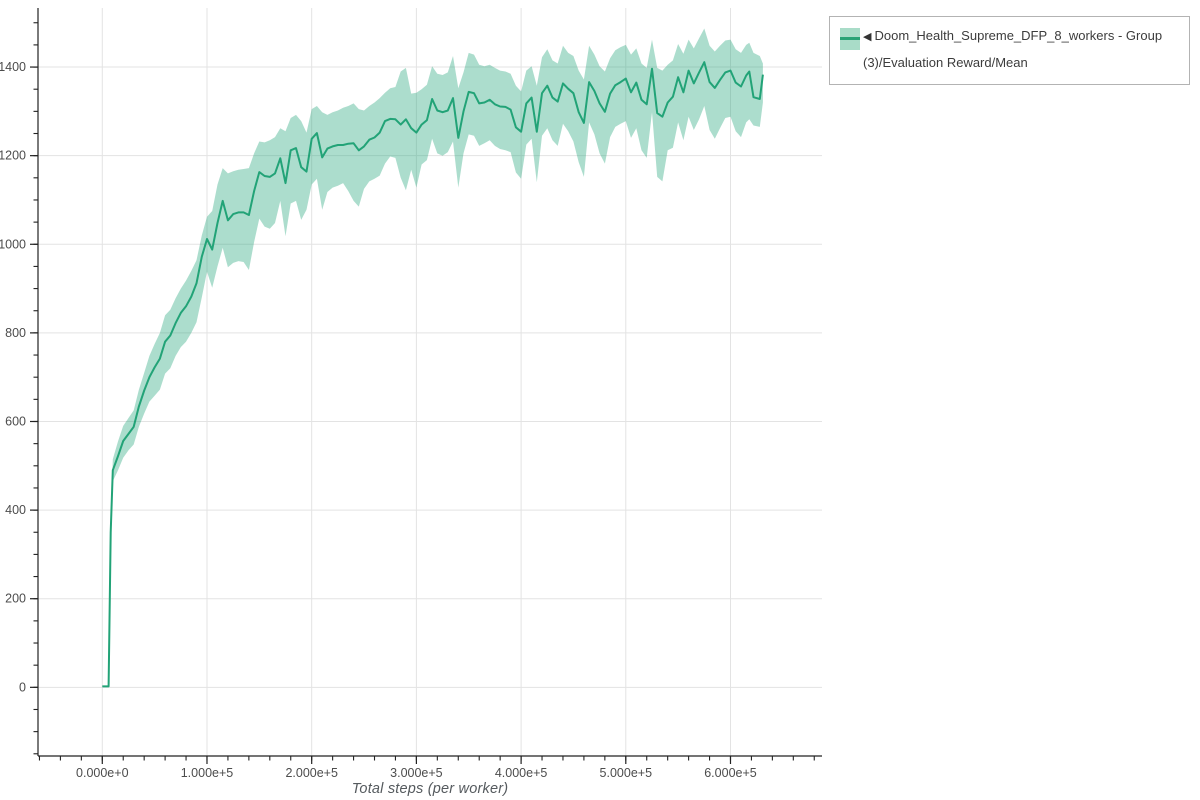 The width and height of the screenshot is (1200, 800). Describe the element at coordinates (15, 421) in the screenshot. I see `y-tick-label: 600` at that location.